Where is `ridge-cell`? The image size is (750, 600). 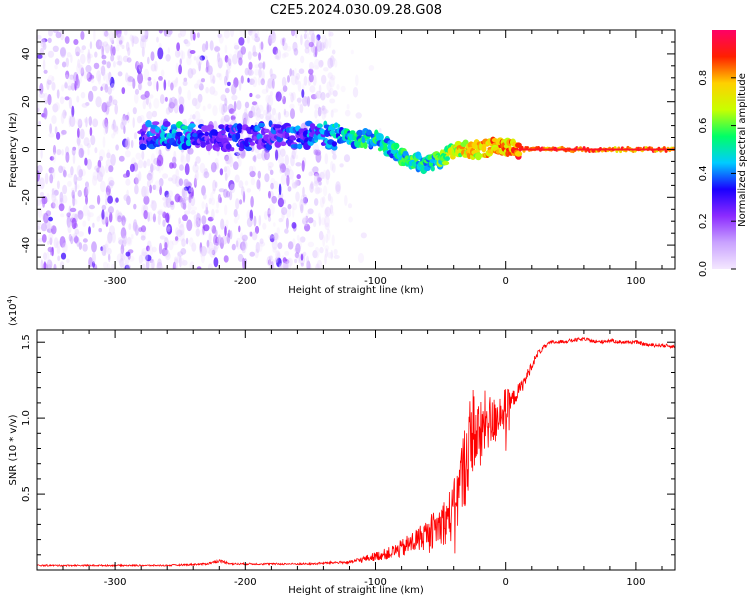
ridge-cell is located at coordinates (238, 136).